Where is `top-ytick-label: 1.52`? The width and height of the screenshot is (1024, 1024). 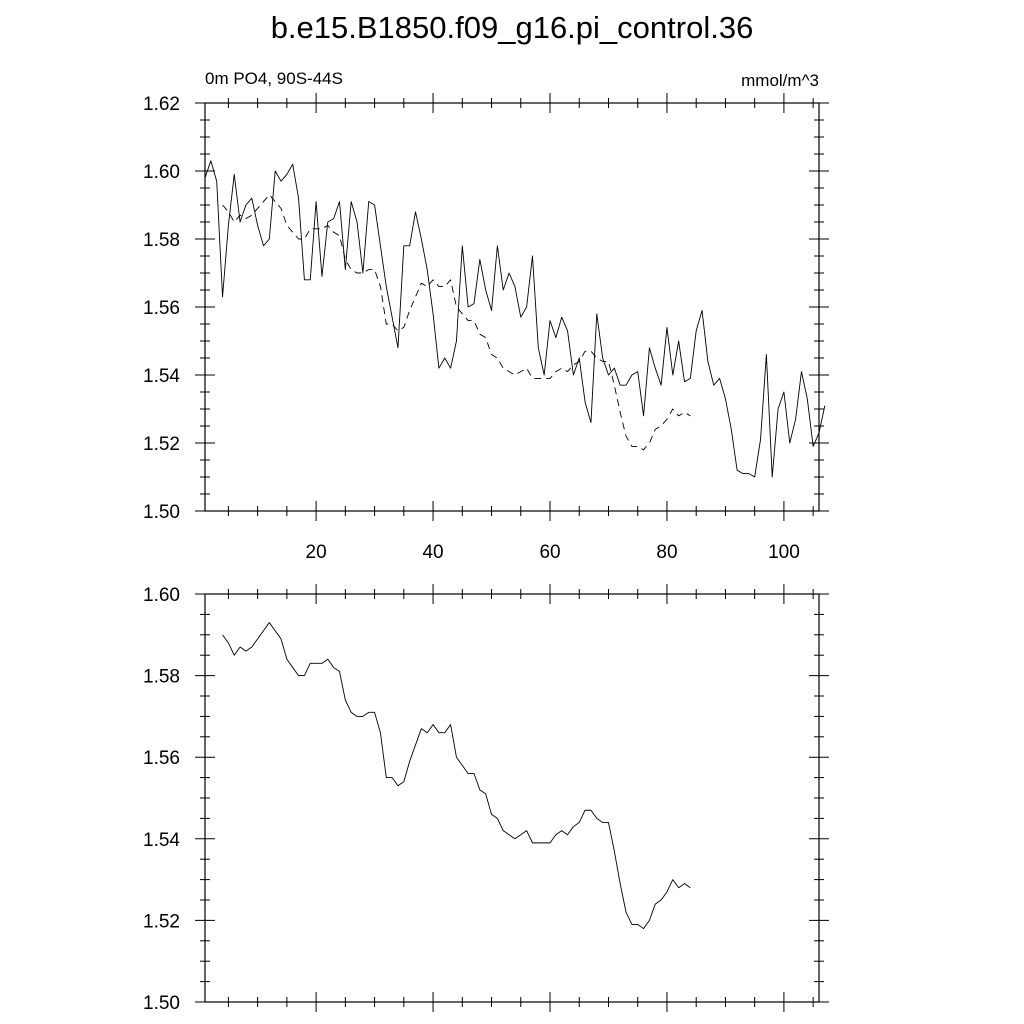
top-ytick-label: 1.52 is located at coordinates (161, 444).